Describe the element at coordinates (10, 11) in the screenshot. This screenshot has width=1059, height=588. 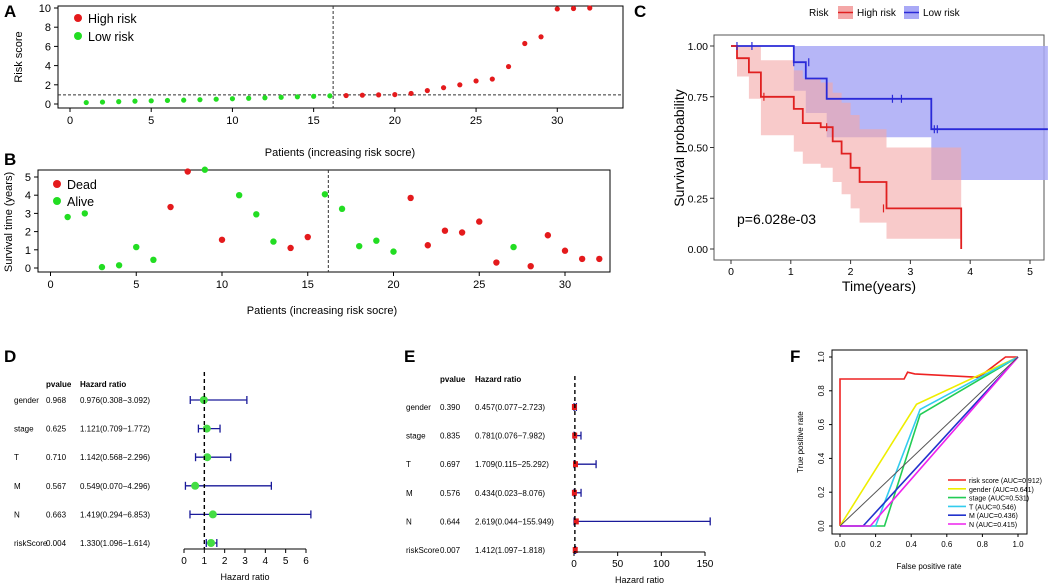
I see `panel-letter-a: A` at that location.